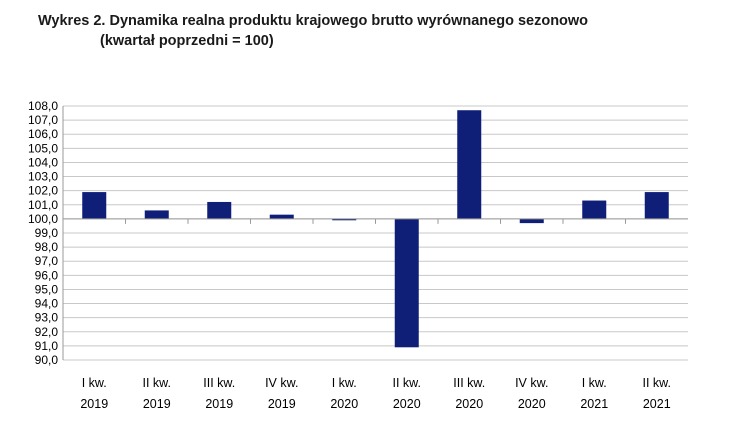 This screenshot has width=737, height=439. I want to click on y-tick-label: 103,0, so click(43, 177).